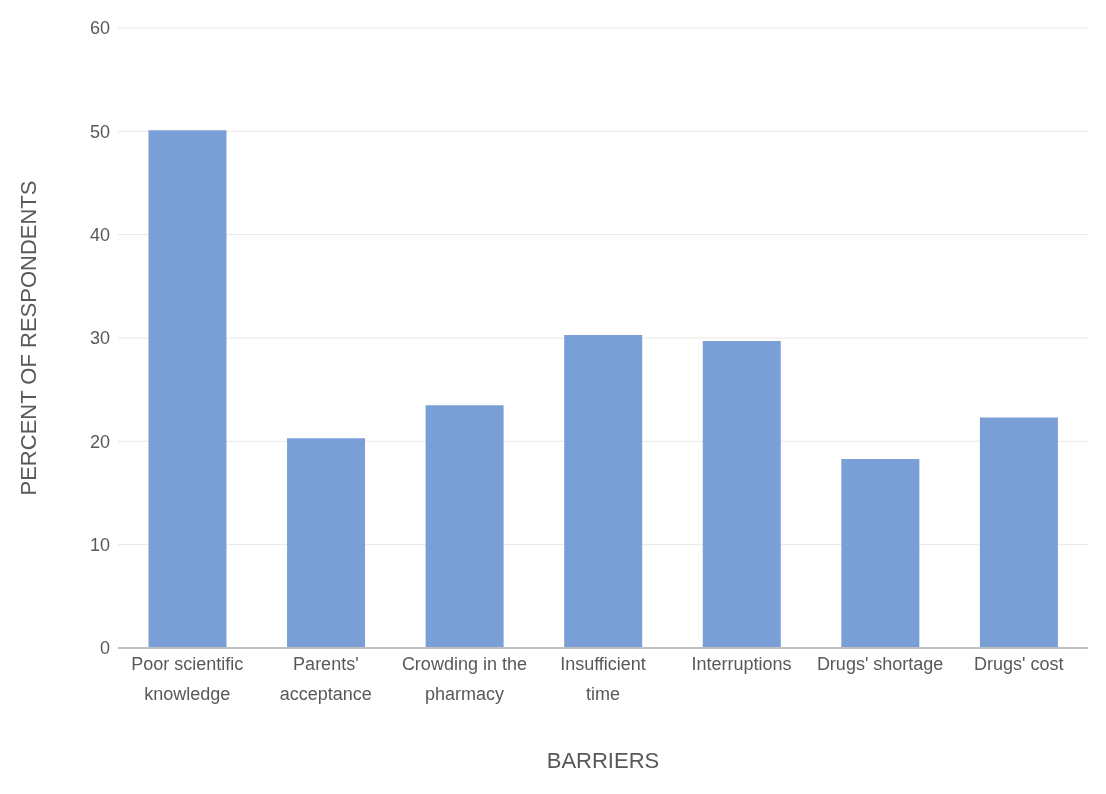 Image resolution: width=1106 pixels, height=794 pixels. Describe the element at coordinates (99, 338) in the screenshot. I see `y-tick-label: 30` at that location.